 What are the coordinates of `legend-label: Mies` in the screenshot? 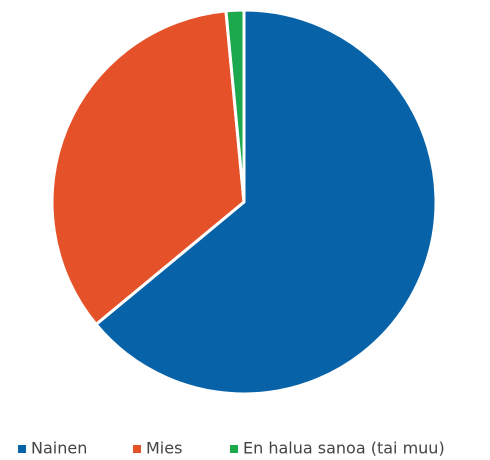 It's located at (164, 448).